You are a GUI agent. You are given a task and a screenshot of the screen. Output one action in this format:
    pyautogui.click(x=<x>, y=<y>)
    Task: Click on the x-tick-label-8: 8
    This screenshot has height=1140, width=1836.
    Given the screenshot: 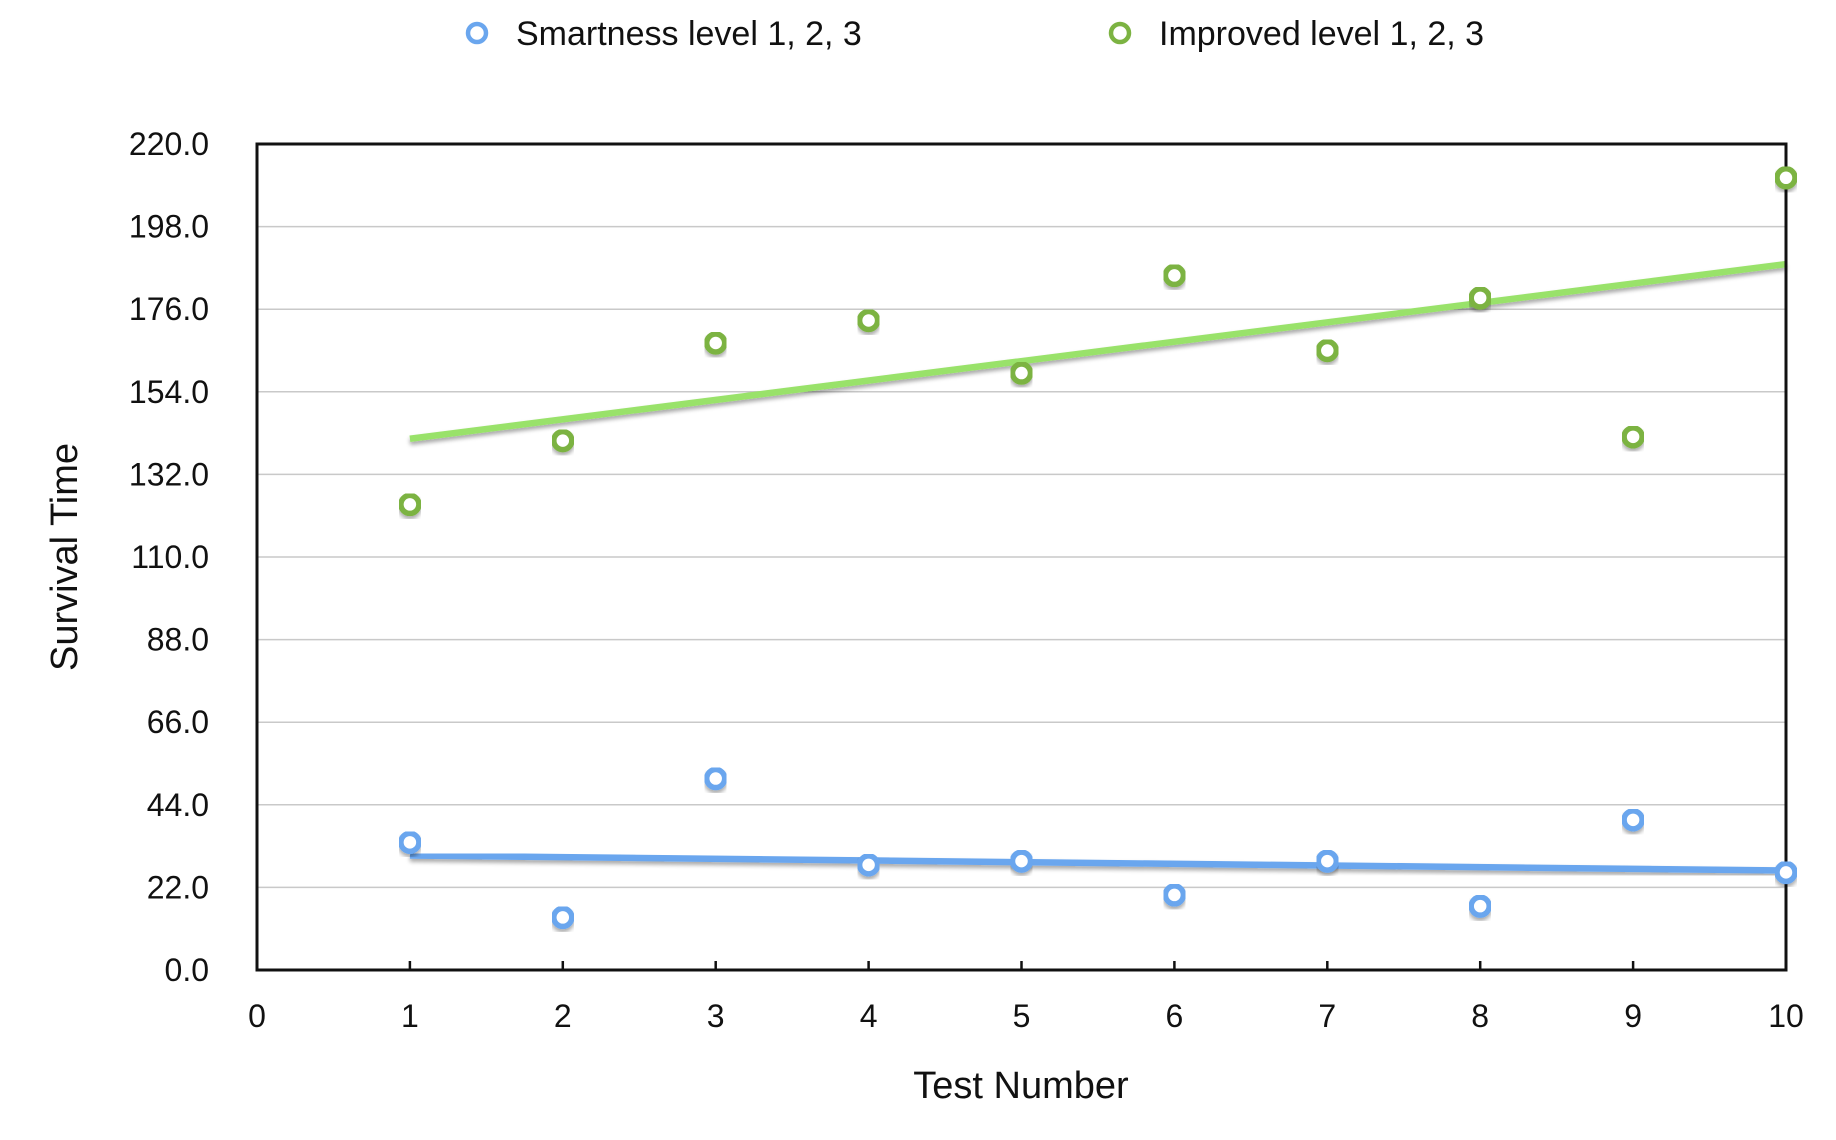 What is the action you would take?
    pyautogui.click(x=1480, y=1016)
    